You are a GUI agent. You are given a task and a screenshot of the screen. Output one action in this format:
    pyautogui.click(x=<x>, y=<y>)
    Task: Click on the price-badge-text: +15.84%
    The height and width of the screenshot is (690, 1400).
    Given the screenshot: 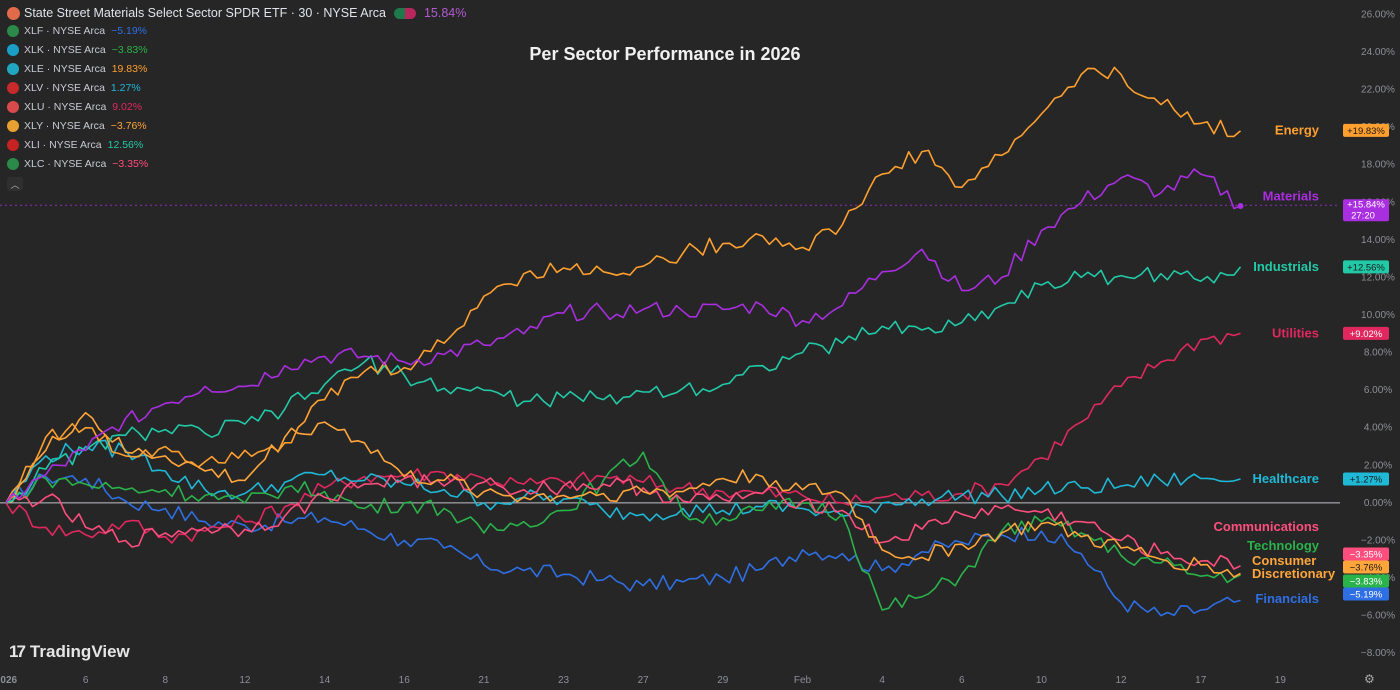 What is the action you would take?
    pyautogui.click(x=1366, y=204)
    